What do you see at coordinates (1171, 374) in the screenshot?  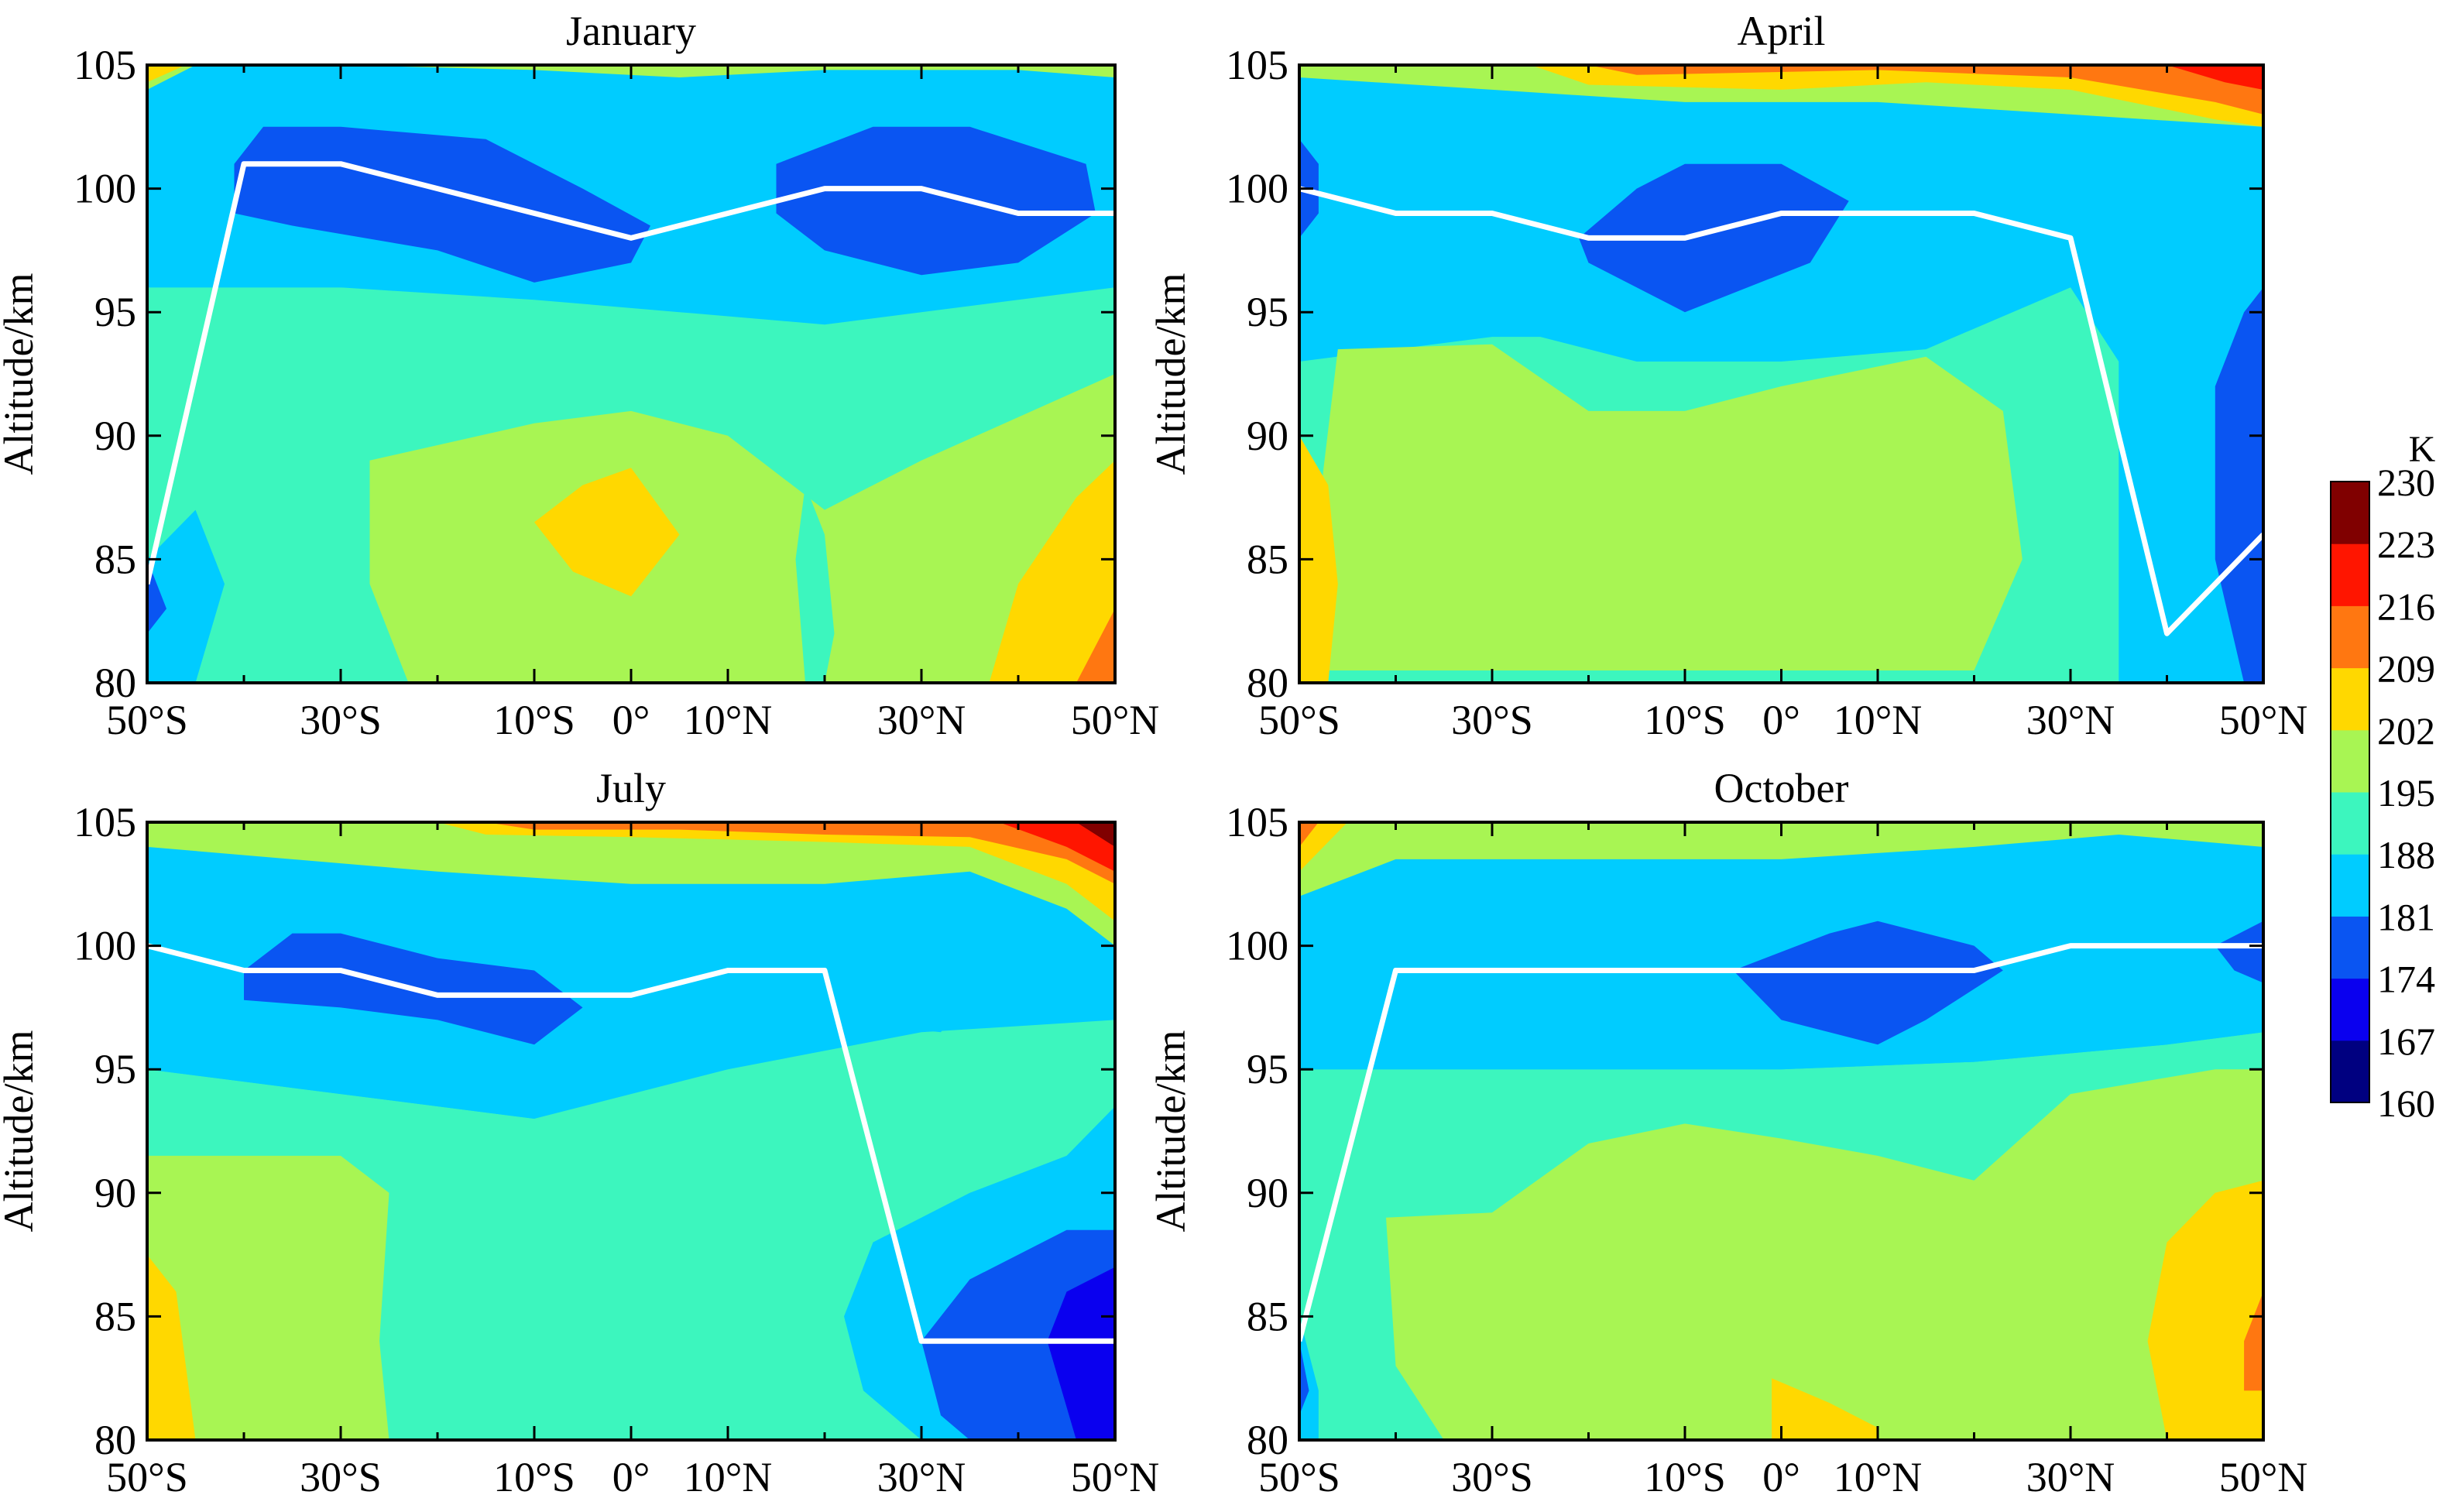 I see `y-axis-label-april: Altitude/km` at bounding box center [1171, 374].